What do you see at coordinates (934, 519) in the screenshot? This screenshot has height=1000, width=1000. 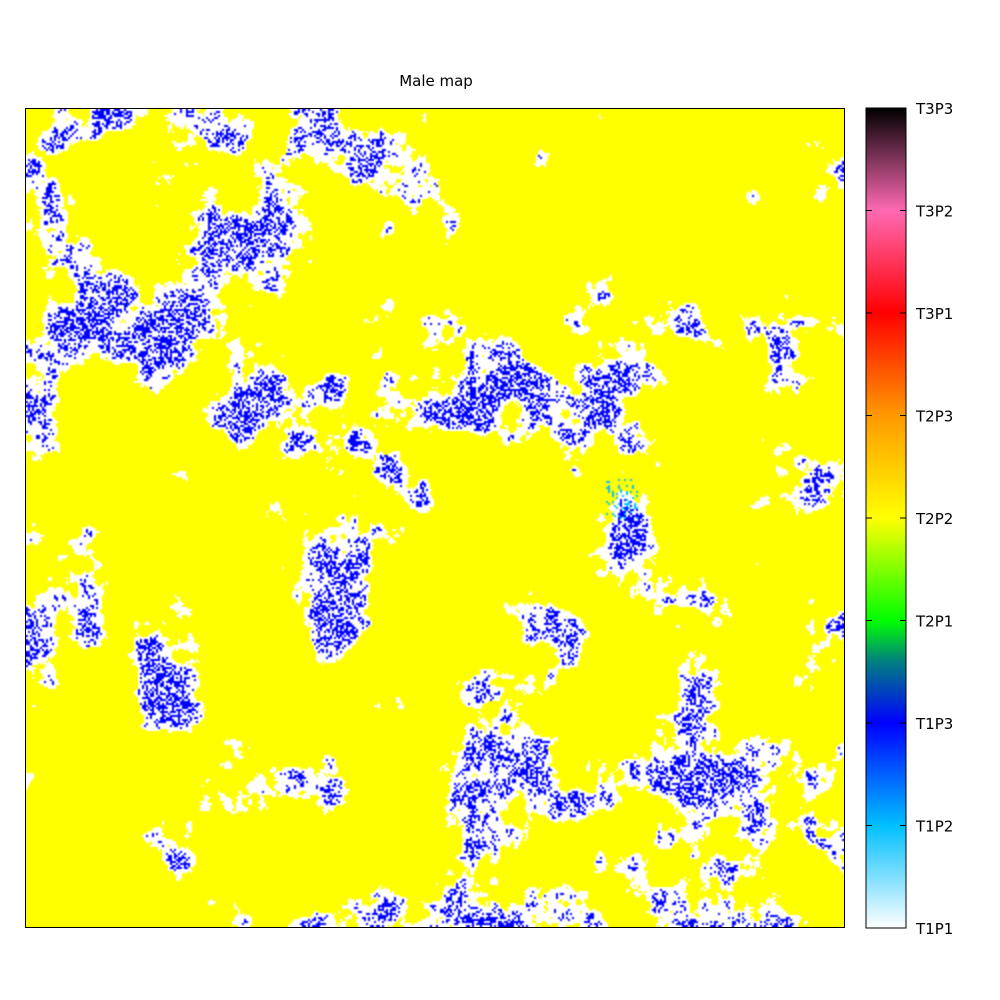 I see `colorbar-tick-label: T2P2` at bounding box center [934, 519].